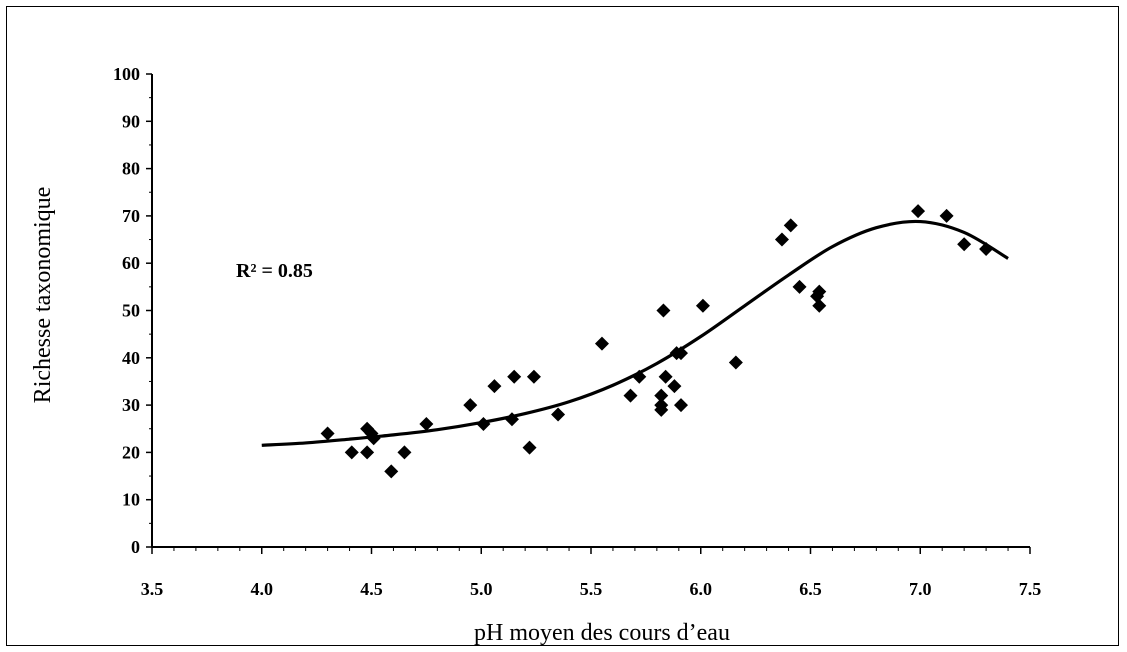 This screenshot has width=1127, height=652. I want to click on y-tick-label: 10, so click(131, 500).